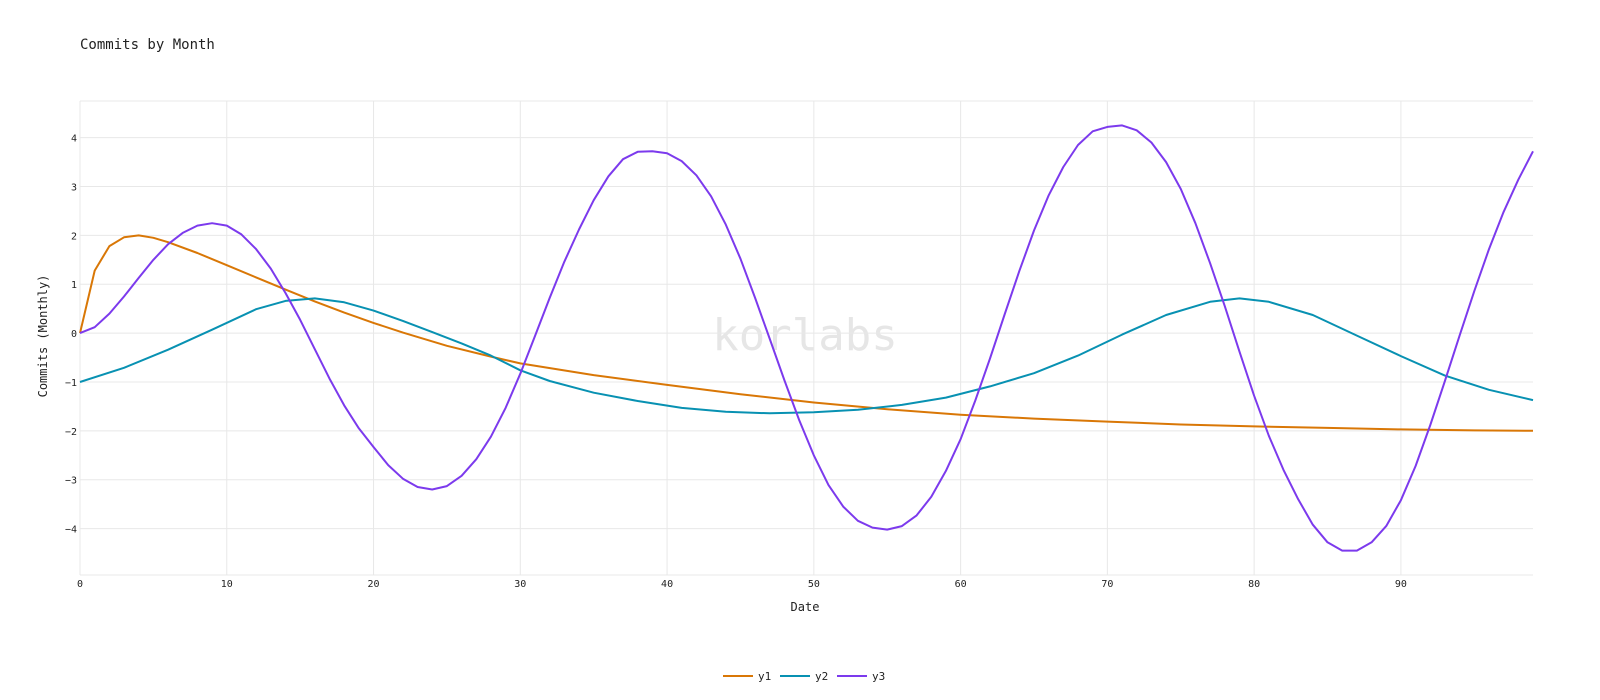  I want to click on y-tick-label: −3, so click(71, 481).